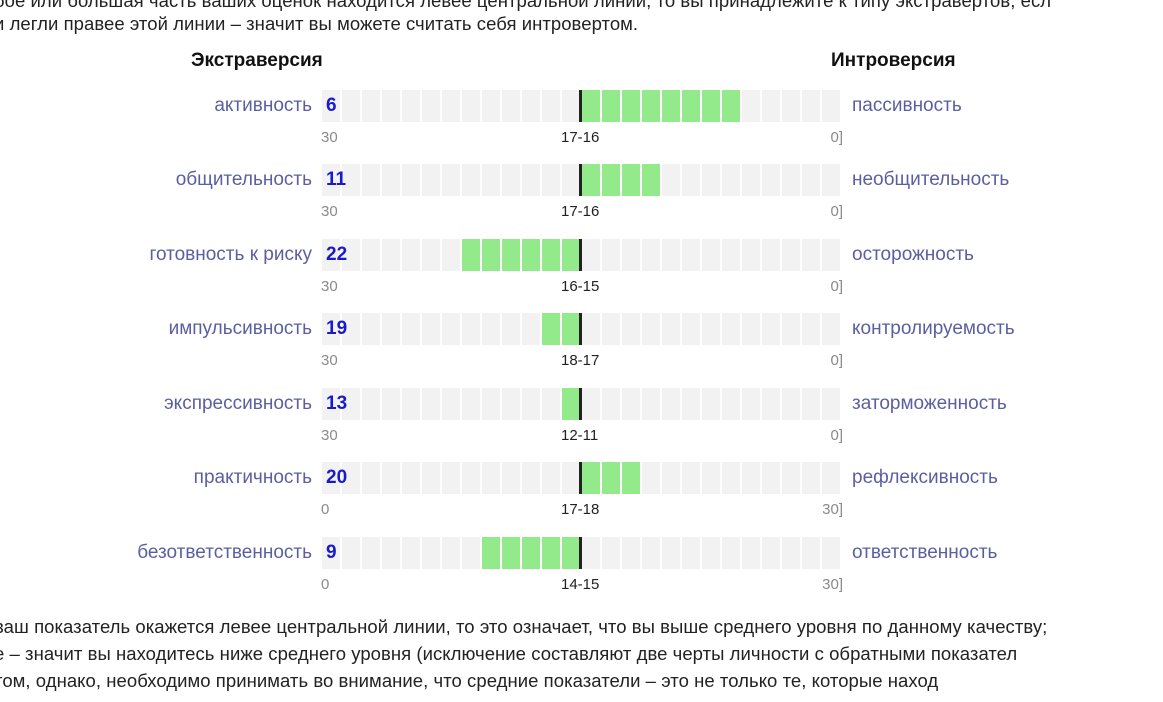 The image size is (1163, 702). Describe the element at coordinates (581, 553) in the screenshot. I see `scale-track` at that location.